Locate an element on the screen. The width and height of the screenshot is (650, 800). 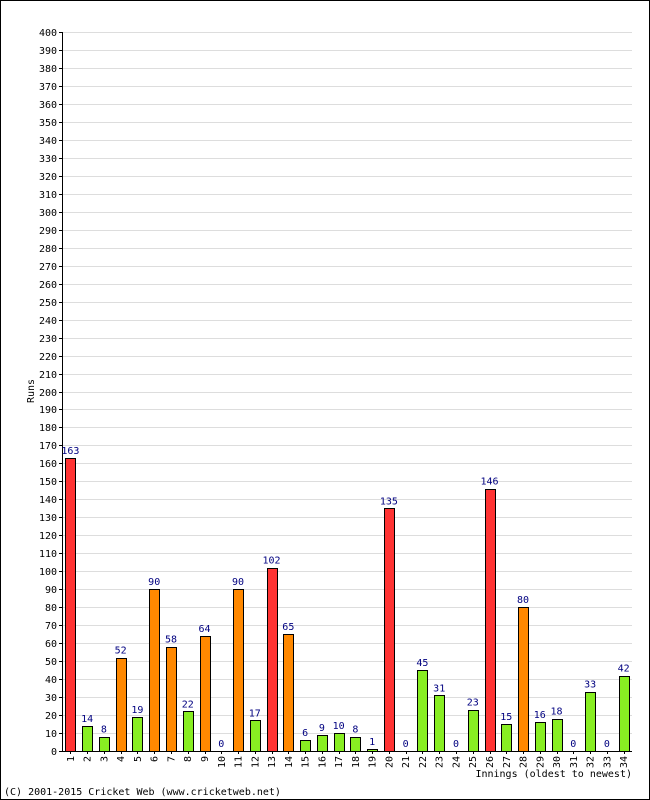
x-tick-label: 1 is located at coordinates (71, 759).